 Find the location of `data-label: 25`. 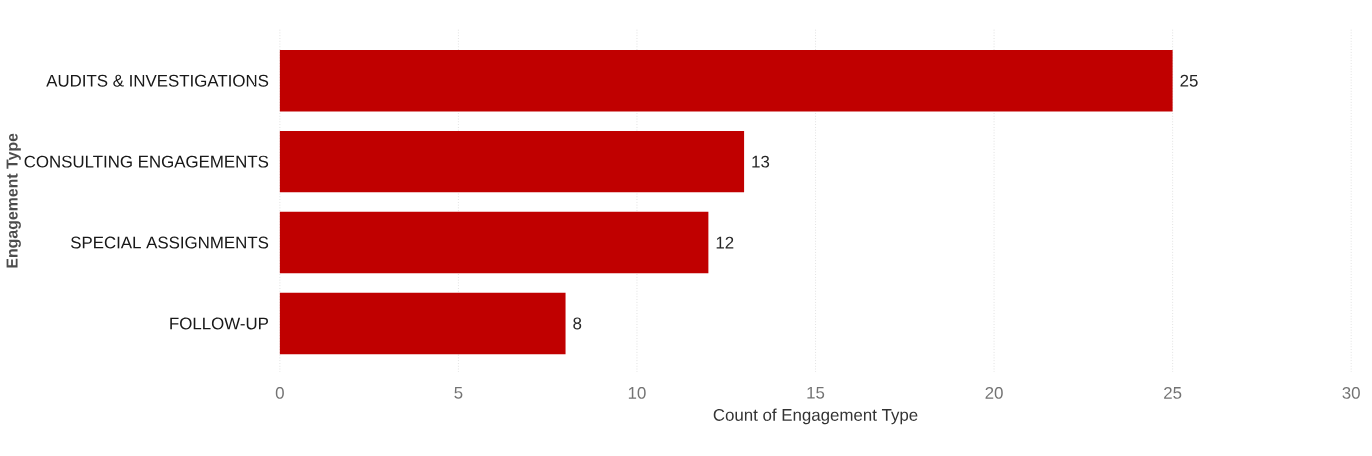

data-label: 25 is located at coordinates (1189, 80).